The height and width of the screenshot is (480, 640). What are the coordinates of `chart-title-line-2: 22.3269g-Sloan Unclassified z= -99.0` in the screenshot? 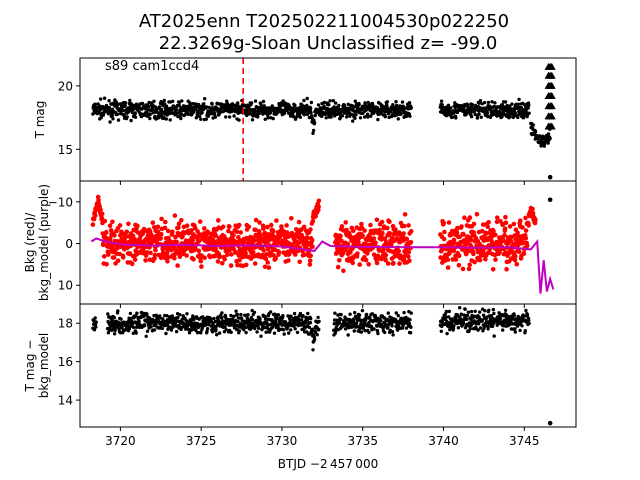 It's located at (328, 43).